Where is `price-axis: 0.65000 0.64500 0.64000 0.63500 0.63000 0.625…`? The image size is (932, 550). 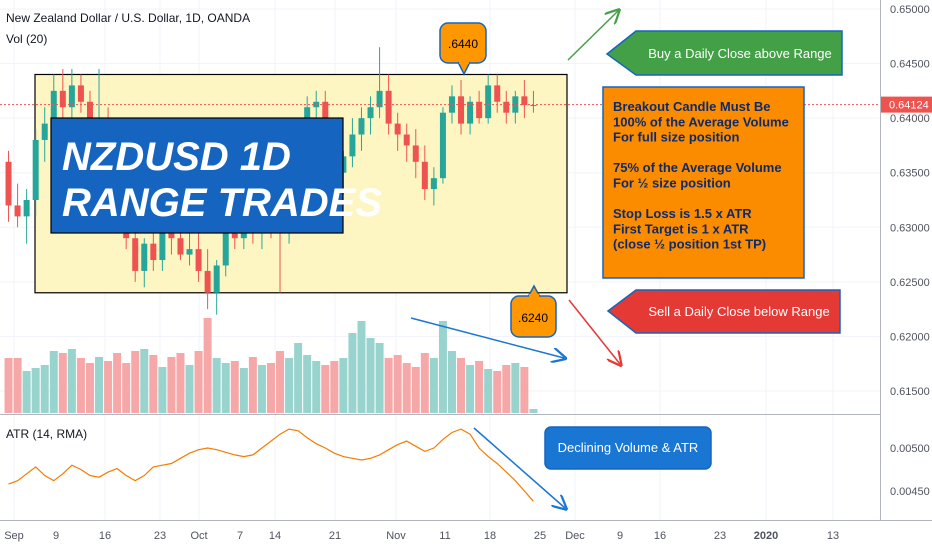 price-axis: 0.65000 0.64500 0.64000 0.63500 0.63000 0.625… is located at coordinates (910, 201).